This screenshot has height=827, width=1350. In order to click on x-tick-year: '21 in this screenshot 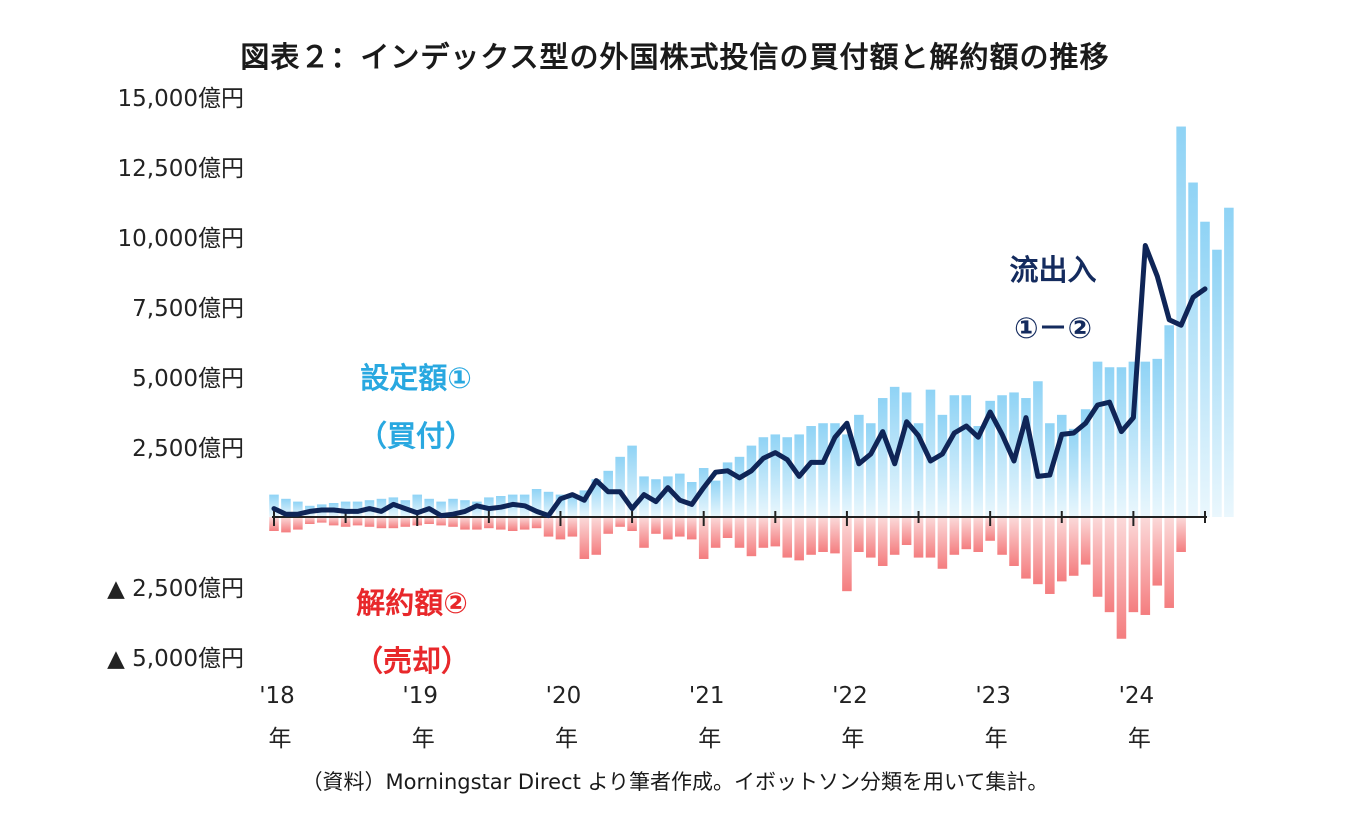, I will do `click(707, 696)`.